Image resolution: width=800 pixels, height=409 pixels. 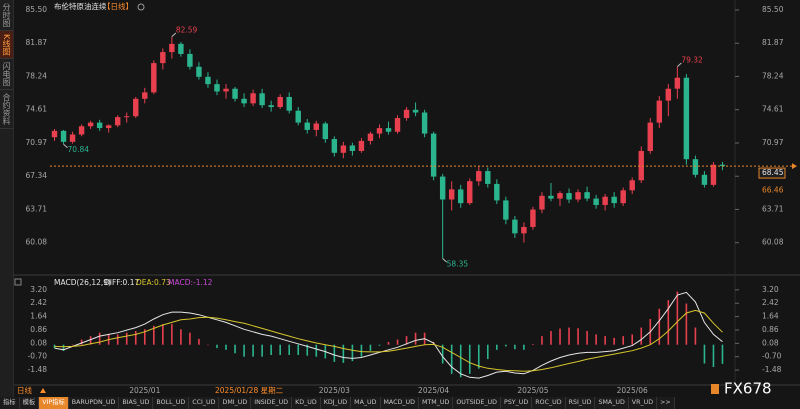 What do you see at coordinates (666, 403) in the screenshot?
I see `toolbar-tab: >>` at bounding box center [666, 403].